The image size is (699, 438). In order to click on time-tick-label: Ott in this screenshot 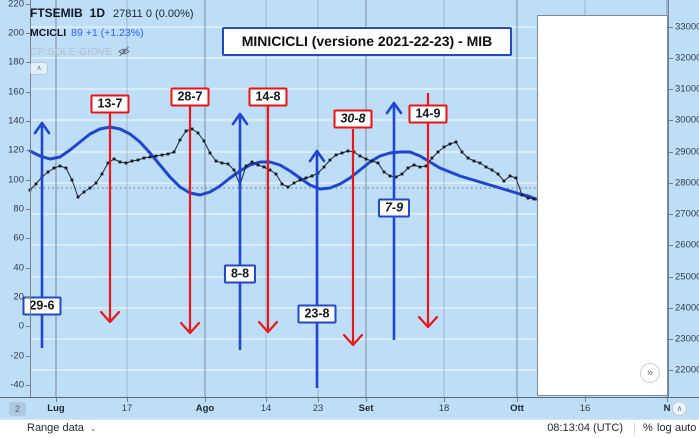, I will do `click(517, 408)`.